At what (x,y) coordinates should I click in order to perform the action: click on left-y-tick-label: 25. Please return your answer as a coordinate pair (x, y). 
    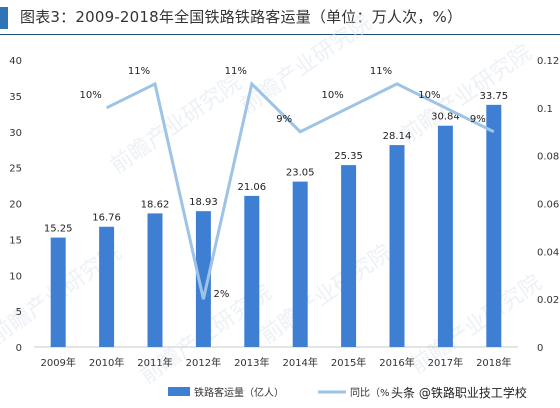
    Looking at the image, I should click on (15, 169).